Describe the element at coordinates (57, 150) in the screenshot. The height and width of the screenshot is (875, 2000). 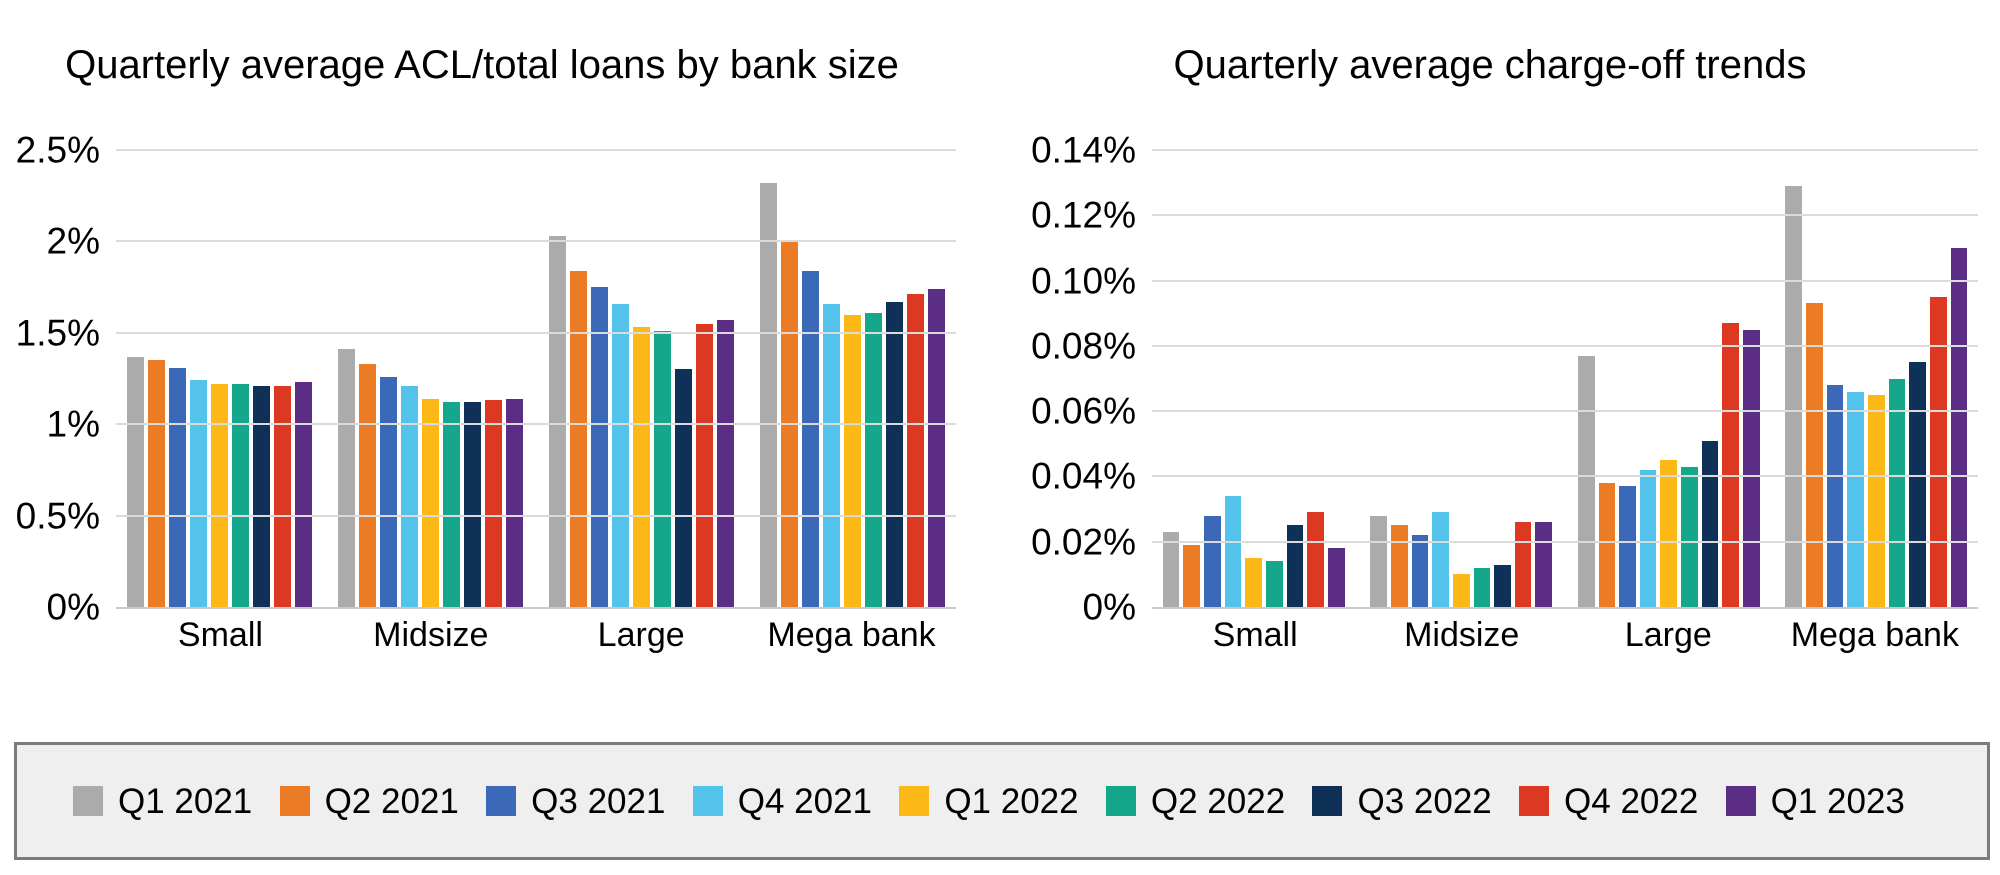
I see `y-axis-tick-label: 2.5%` at that location.